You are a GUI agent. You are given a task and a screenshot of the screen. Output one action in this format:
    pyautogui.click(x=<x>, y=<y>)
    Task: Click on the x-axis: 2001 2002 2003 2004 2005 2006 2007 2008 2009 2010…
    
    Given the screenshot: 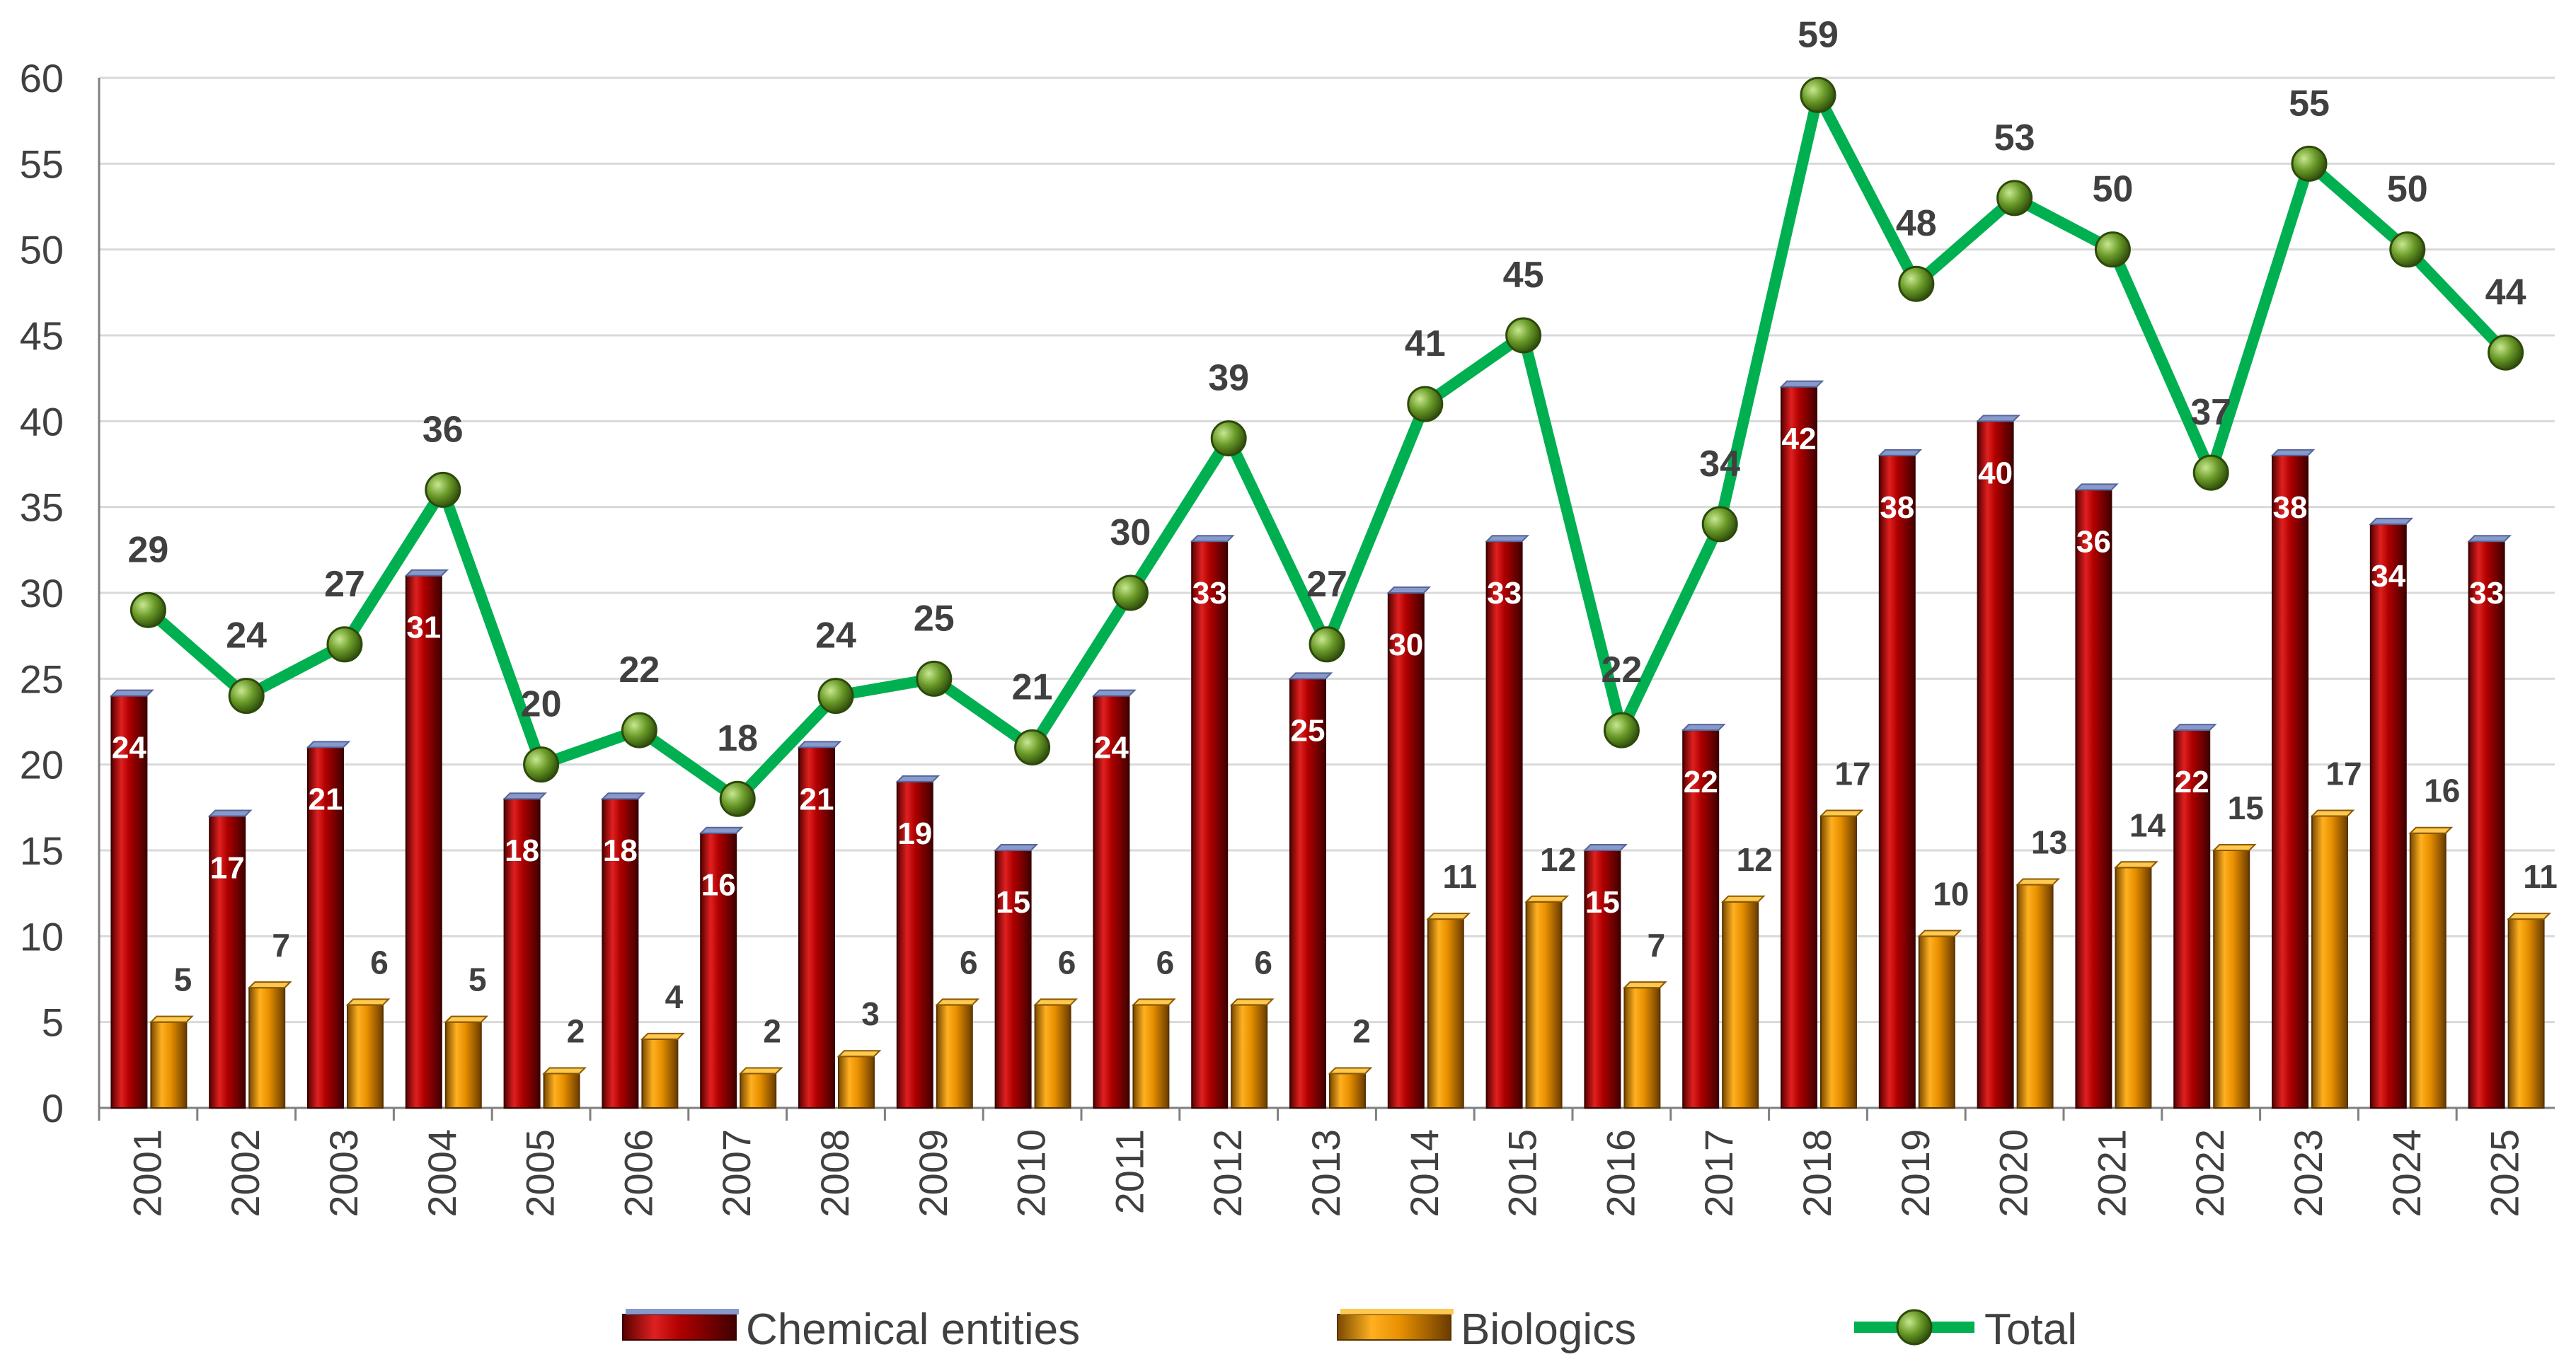 What is the action you would take?
    pyautogui.click(x=1326, y=1162)
    